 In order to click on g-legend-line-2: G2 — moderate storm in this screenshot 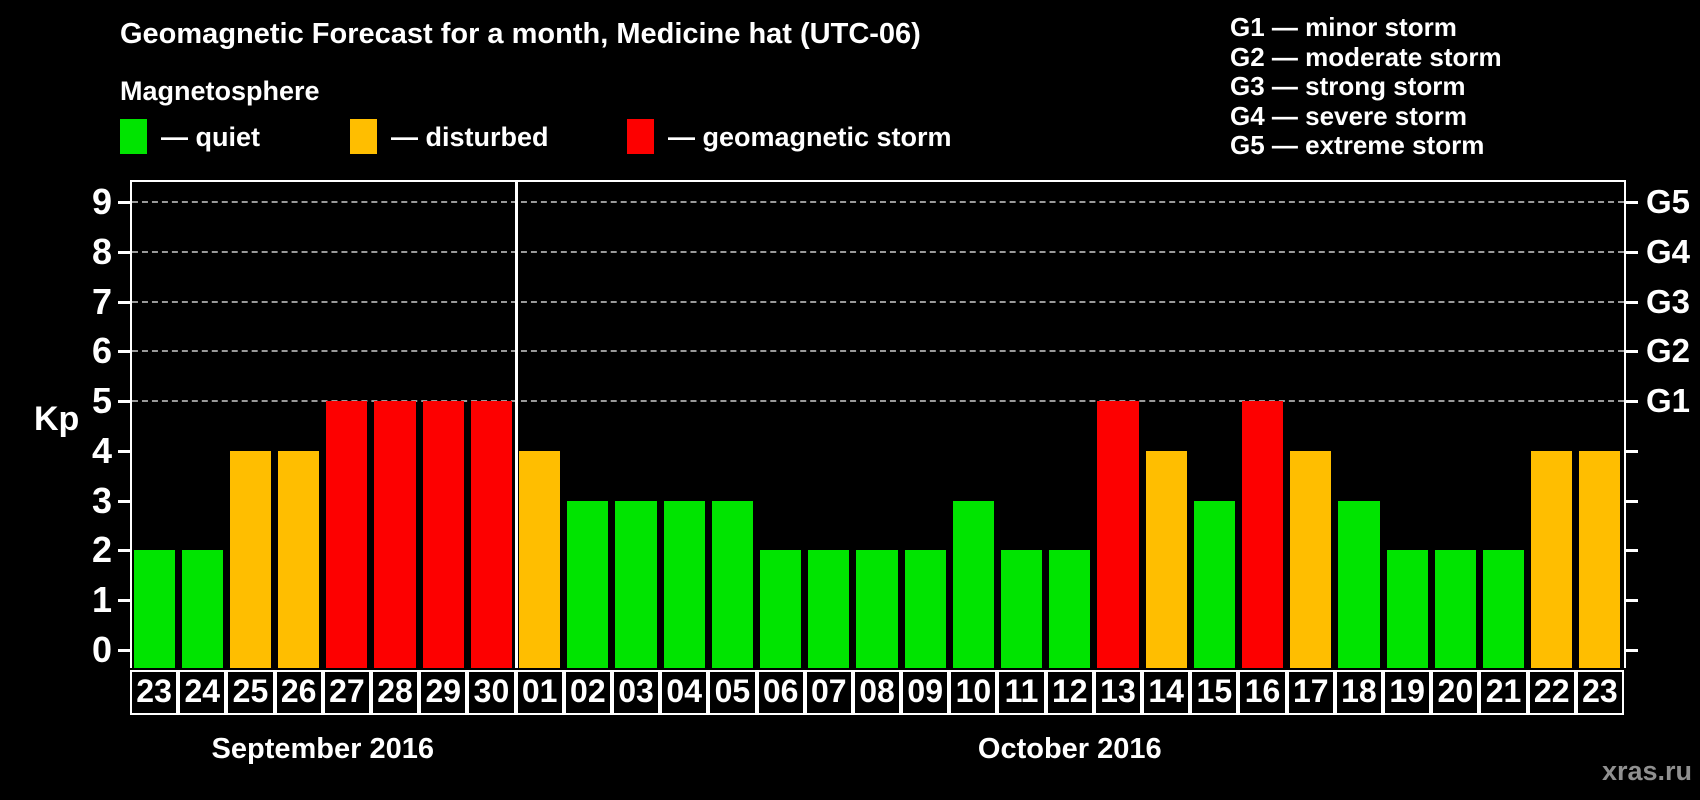, I will do `click(1366, 56)`.